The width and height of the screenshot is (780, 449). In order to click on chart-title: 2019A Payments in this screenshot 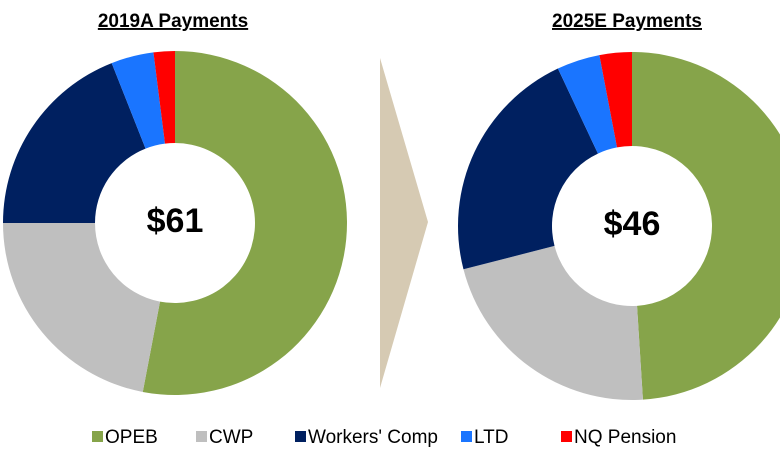, I will do `click(173, 21)`.